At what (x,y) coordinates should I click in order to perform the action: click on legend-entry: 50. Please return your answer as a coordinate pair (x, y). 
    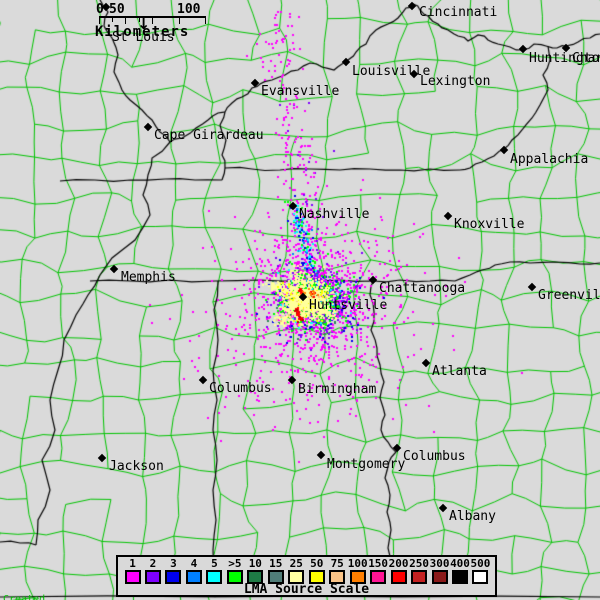
    Looking at the image, I should click on (316, 571).